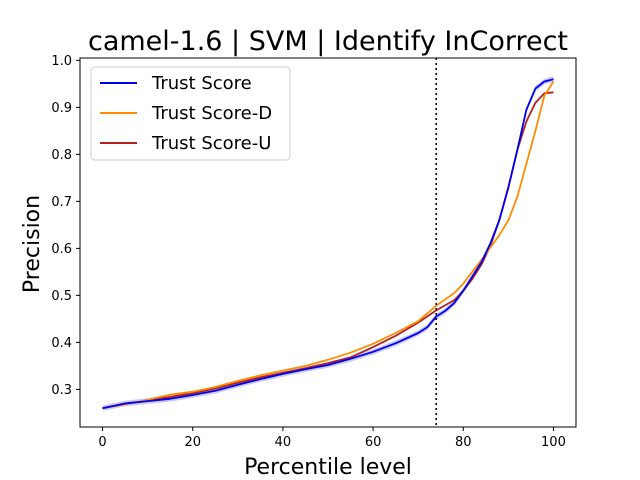 This screenshot has width=640, height=480. I want to click on y-tick-label: 0.4, so click(61, 343).